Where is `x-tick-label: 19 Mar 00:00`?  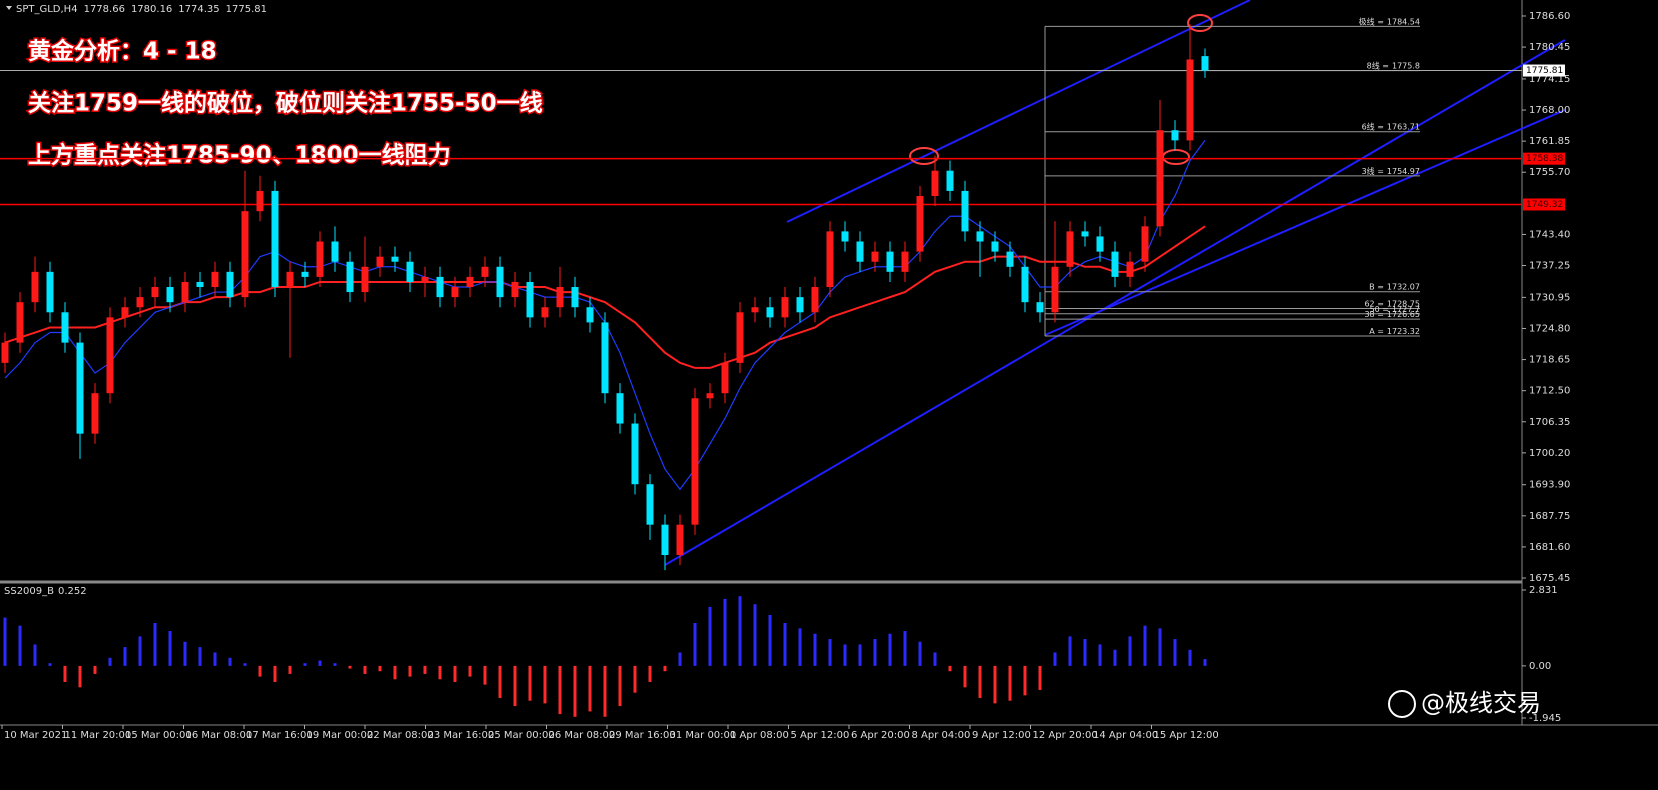 x-tick-label: 19 Mar 00:00 is located at coordinates (340, 735).